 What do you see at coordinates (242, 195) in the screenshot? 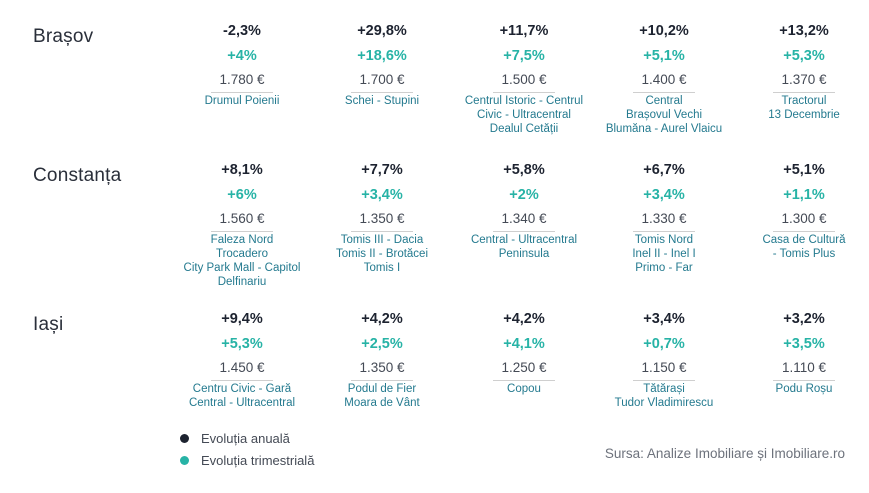
I see `quarterly-change: +6%` at bounding box center [242, 195].